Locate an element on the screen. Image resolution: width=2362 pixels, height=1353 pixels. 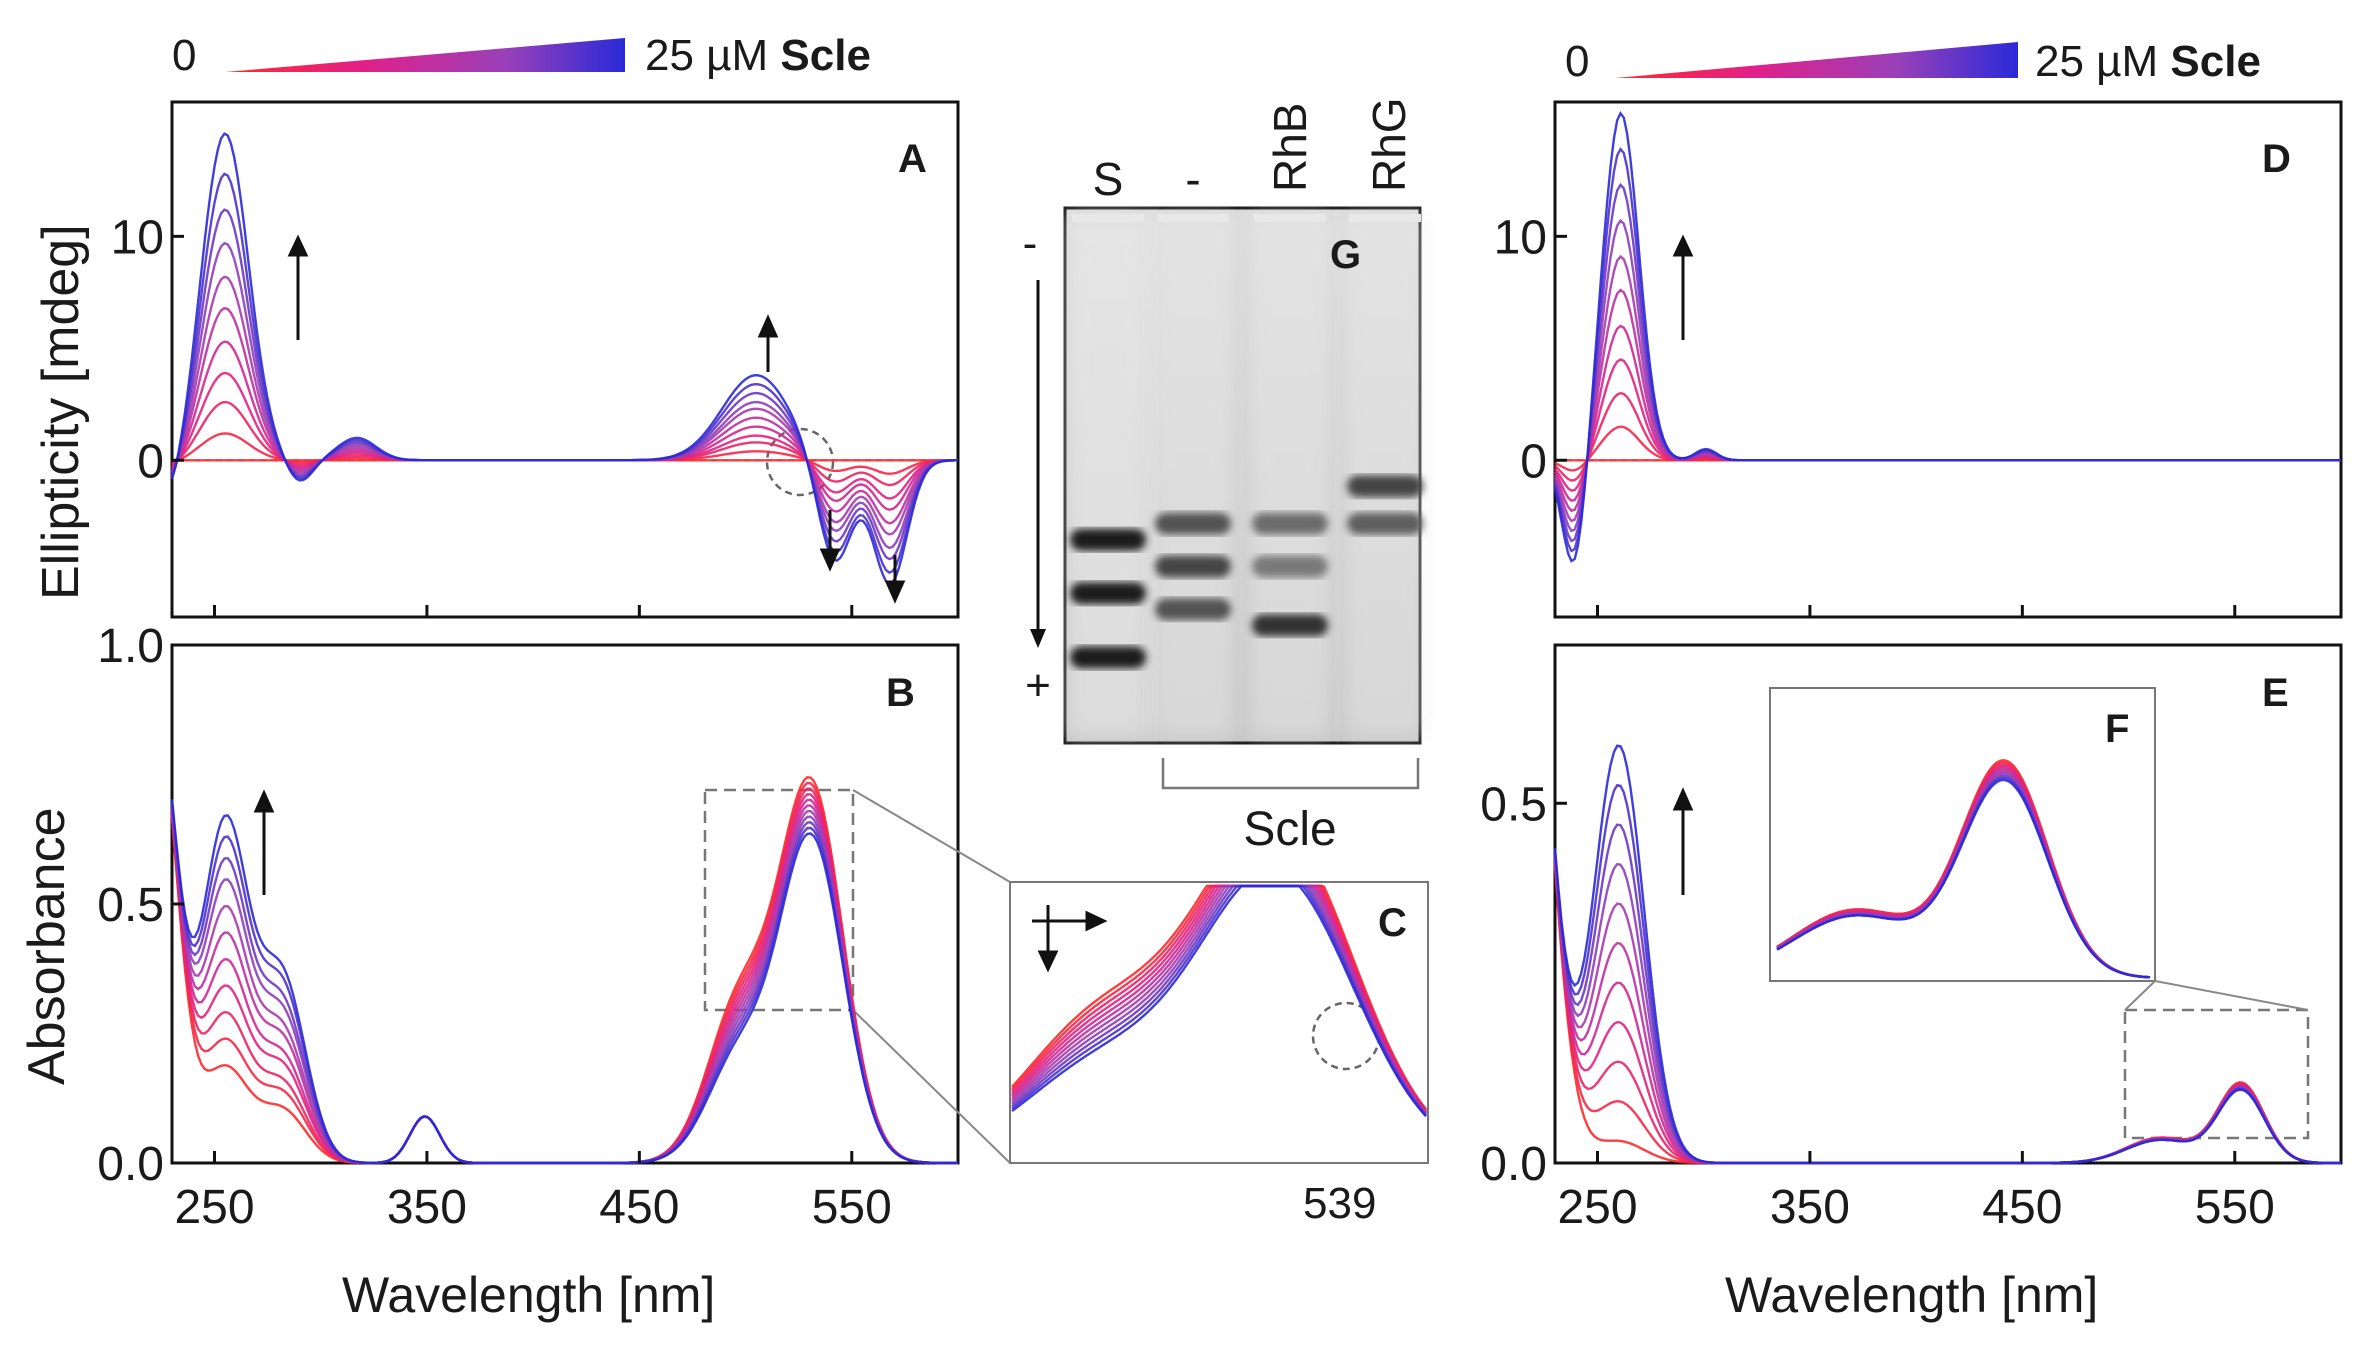
legend-min-label: 0 is located at coordinates (184, 55).